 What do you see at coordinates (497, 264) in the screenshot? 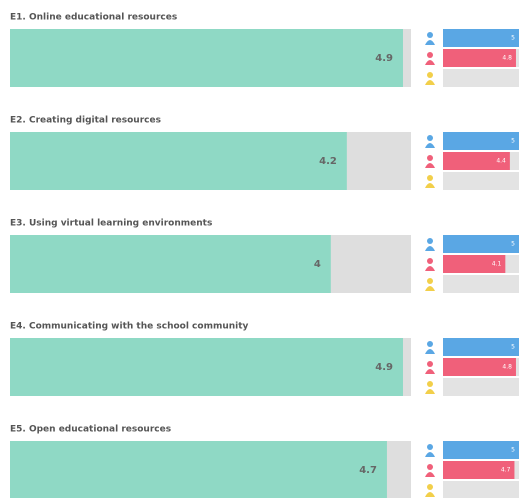
I see `sub-value-label: 4.1` at bounding box center [497, 264].